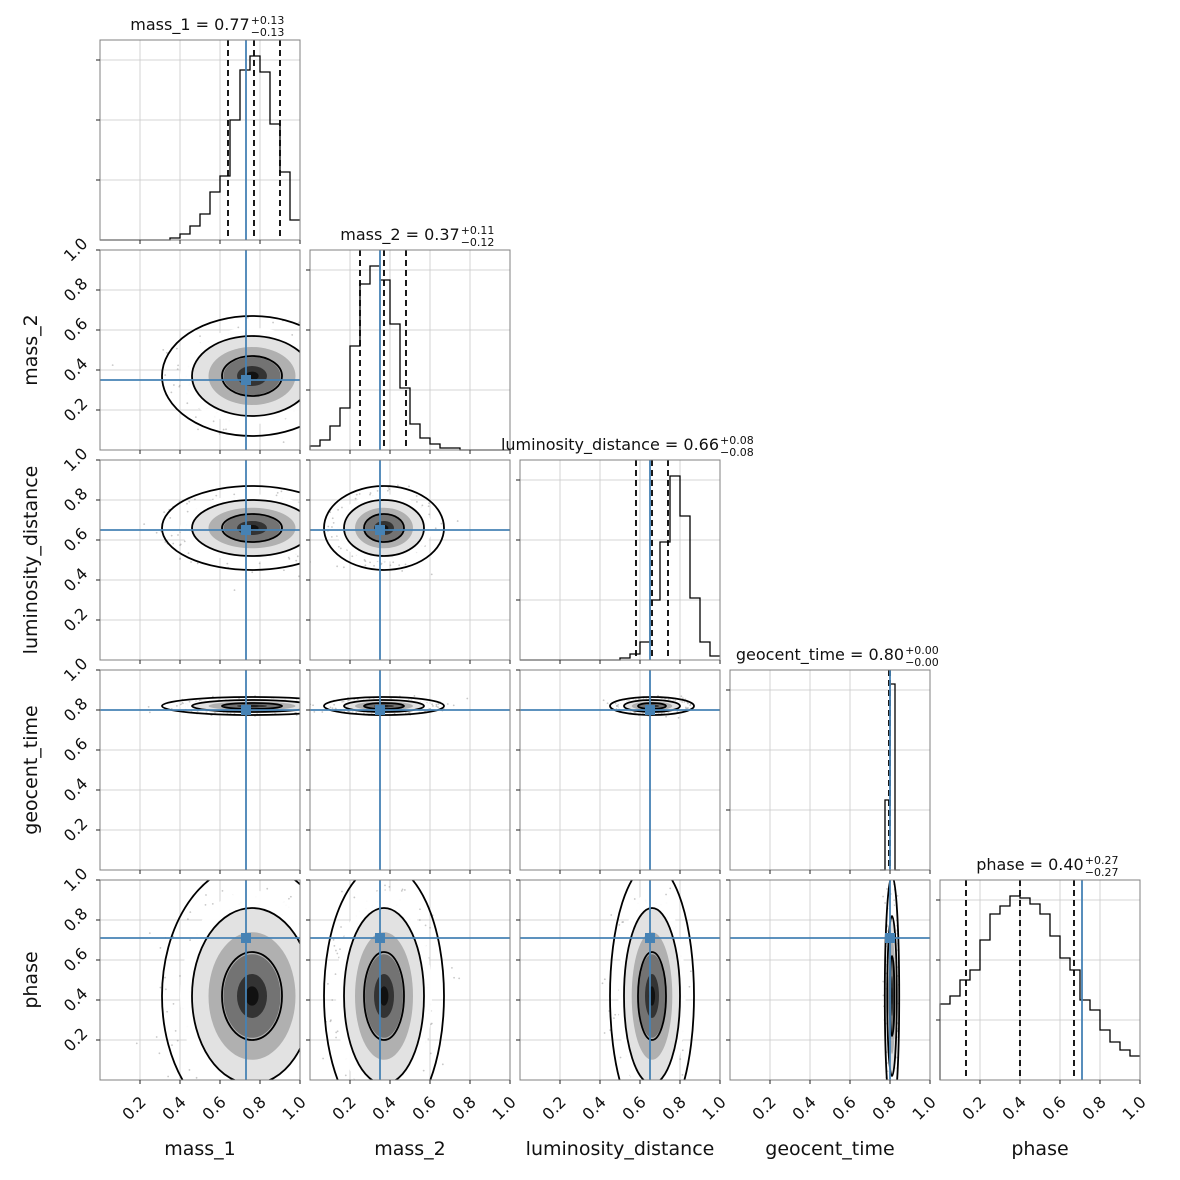 This screenshot has height=1180, width=1180. Describe the element at coordinates (922, 650) in the screenshot. I see `title-upper-error: +0.00` at that location.